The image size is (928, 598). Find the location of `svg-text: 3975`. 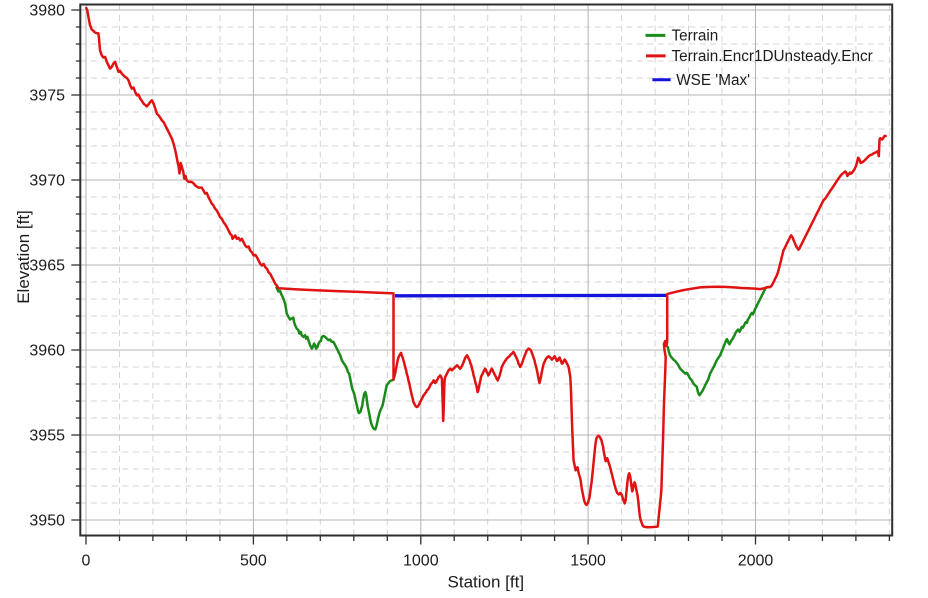

svg-text: 3975 is located at coordinates (47, 95).